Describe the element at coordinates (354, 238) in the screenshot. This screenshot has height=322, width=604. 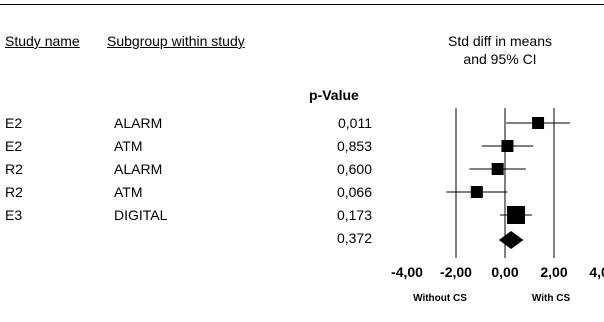
I see `summary-pvalue: 0,372` at that location.